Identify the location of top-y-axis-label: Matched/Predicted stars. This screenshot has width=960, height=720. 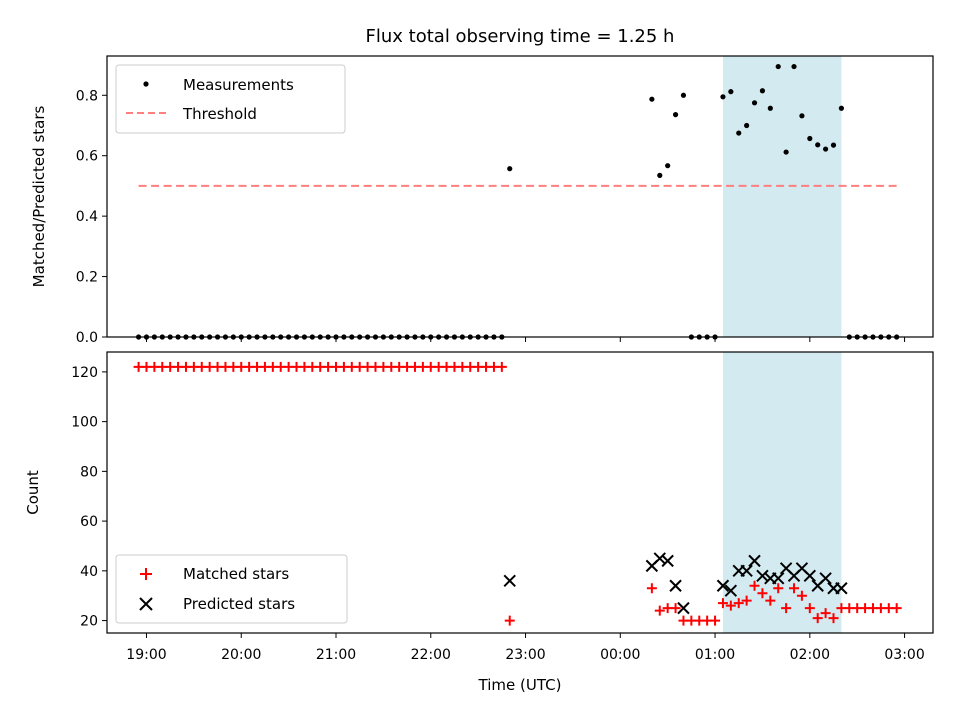
(39, 197).